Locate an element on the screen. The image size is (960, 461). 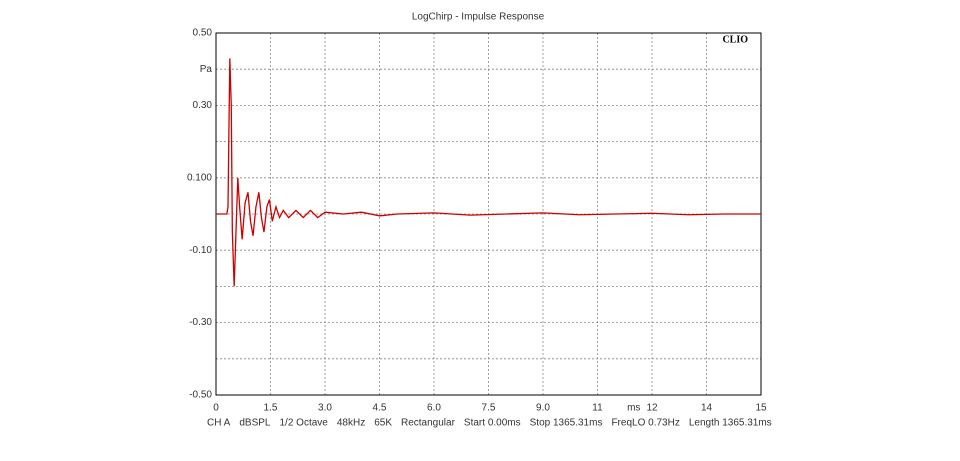
x-tick-label: 11 is located at coordinates (597, 408).